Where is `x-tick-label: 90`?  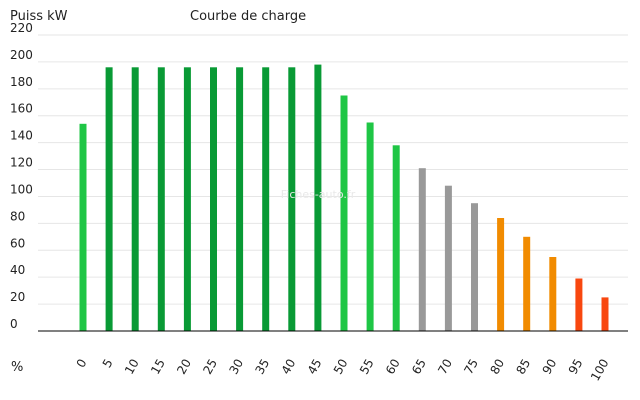
x-tick-label: 90 is located at coordinates (550, 367).